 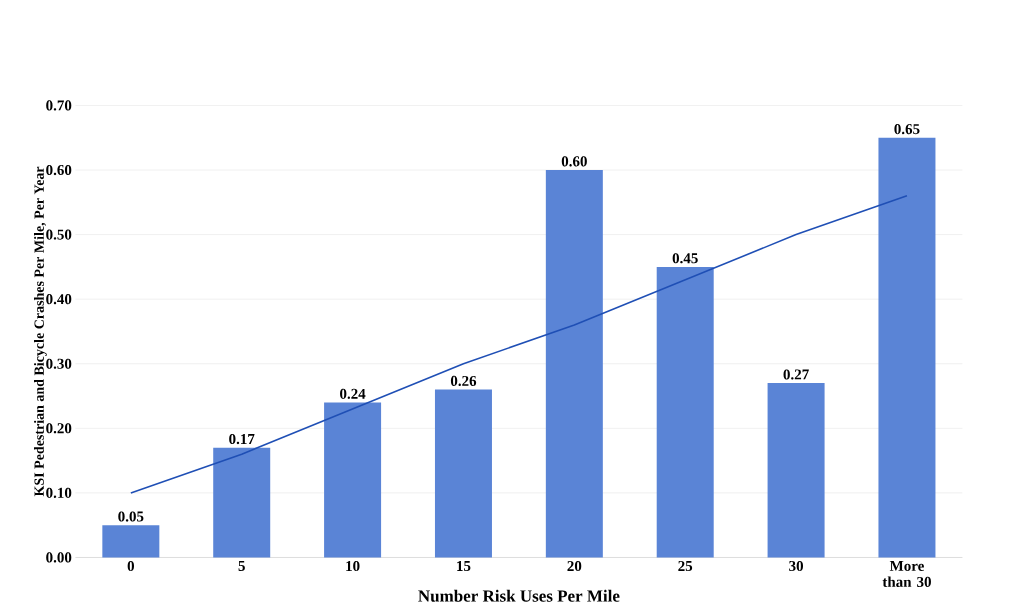 I want to click on data-label: 0.27, so click(x=796, y=374).